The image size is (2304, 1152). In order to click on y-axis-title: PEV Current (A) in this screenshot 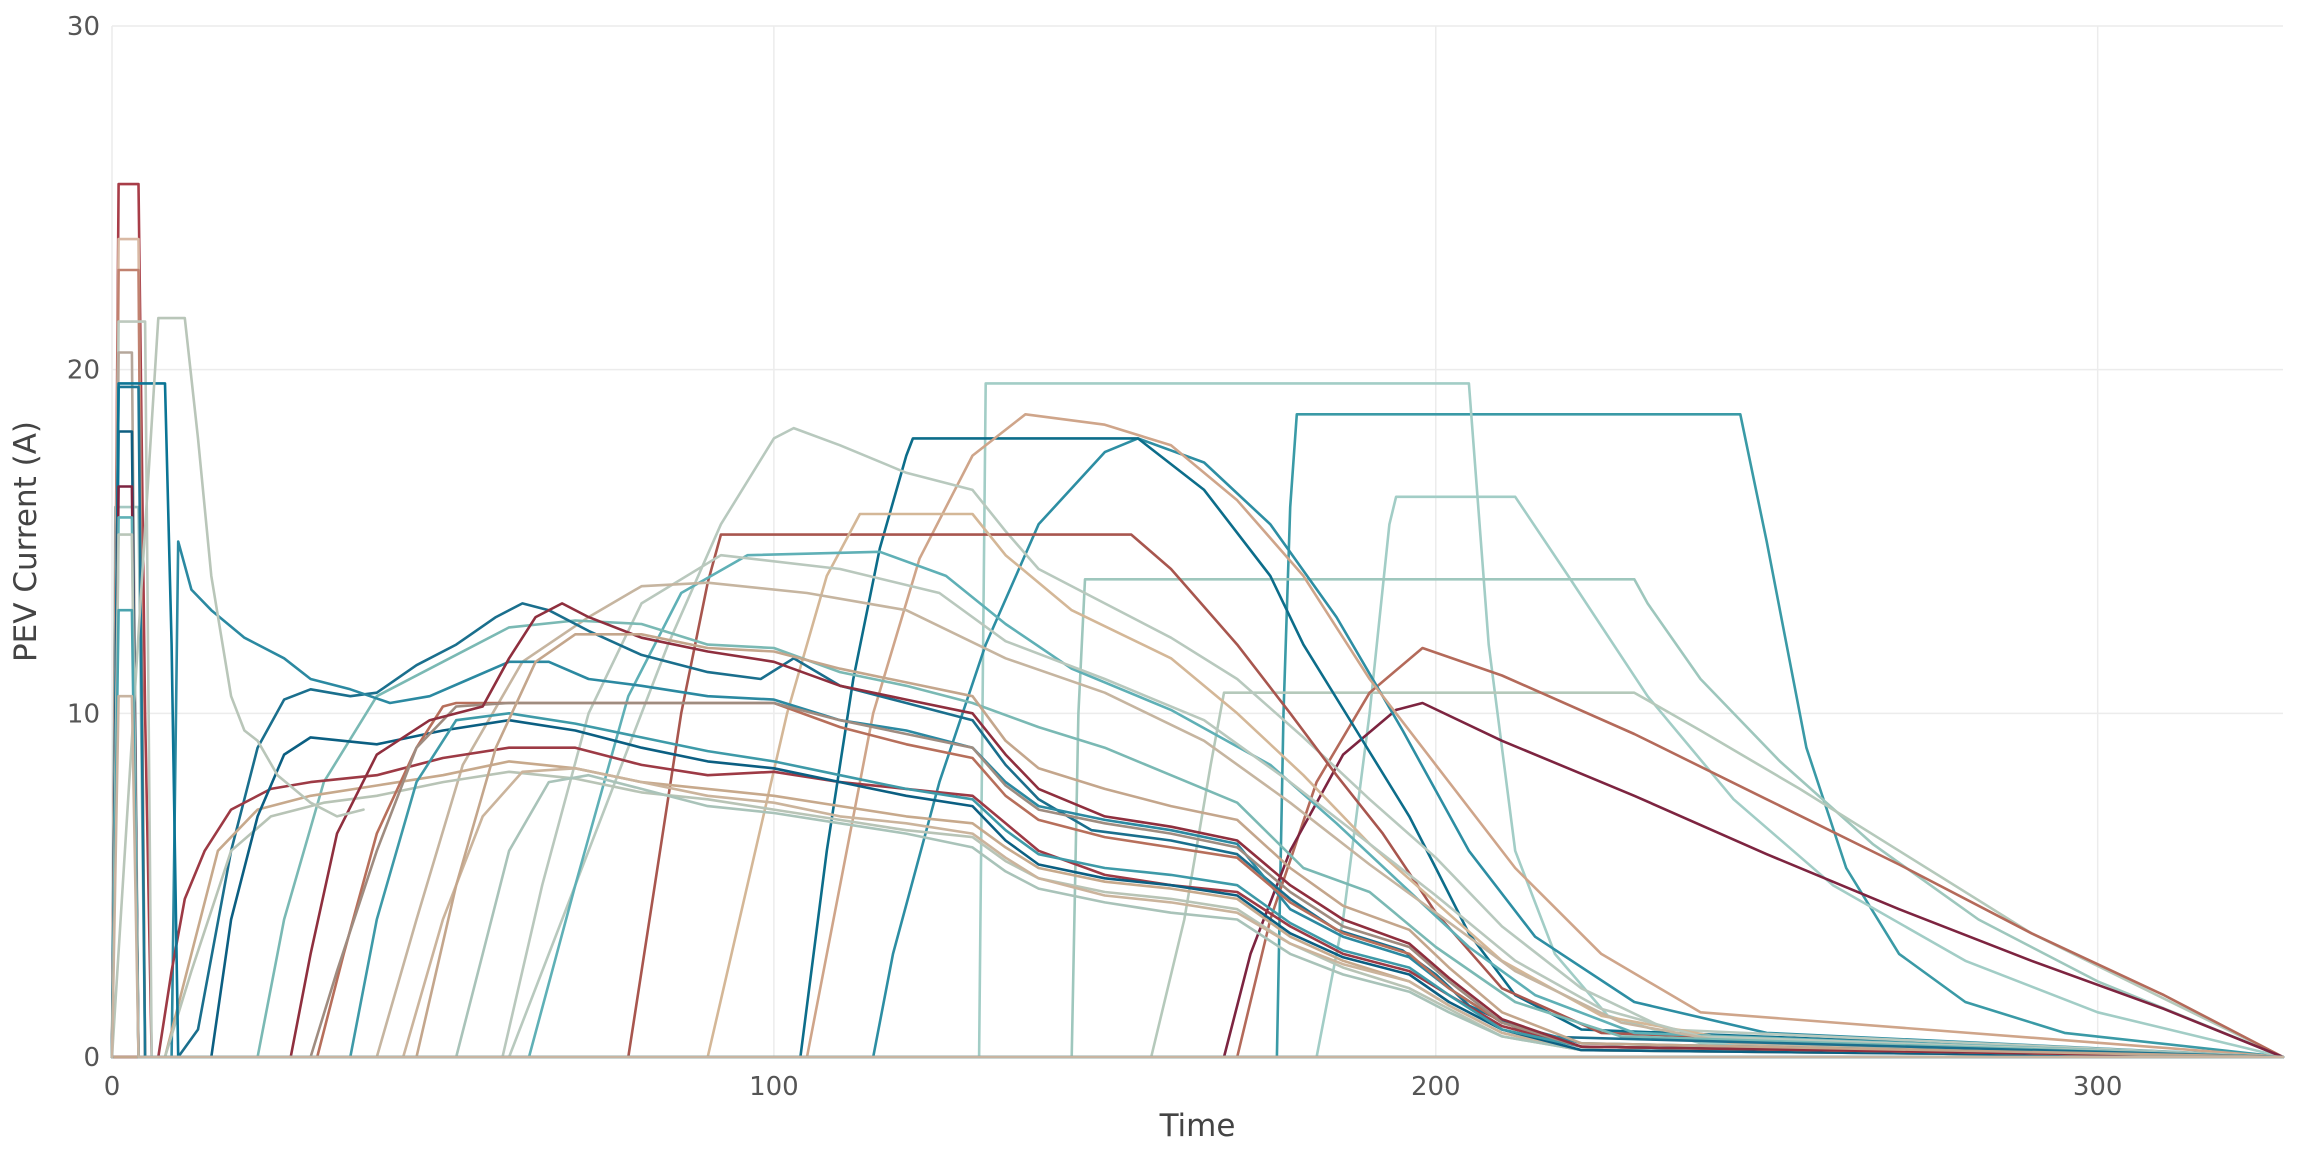, I will do `click(26, 541)`.